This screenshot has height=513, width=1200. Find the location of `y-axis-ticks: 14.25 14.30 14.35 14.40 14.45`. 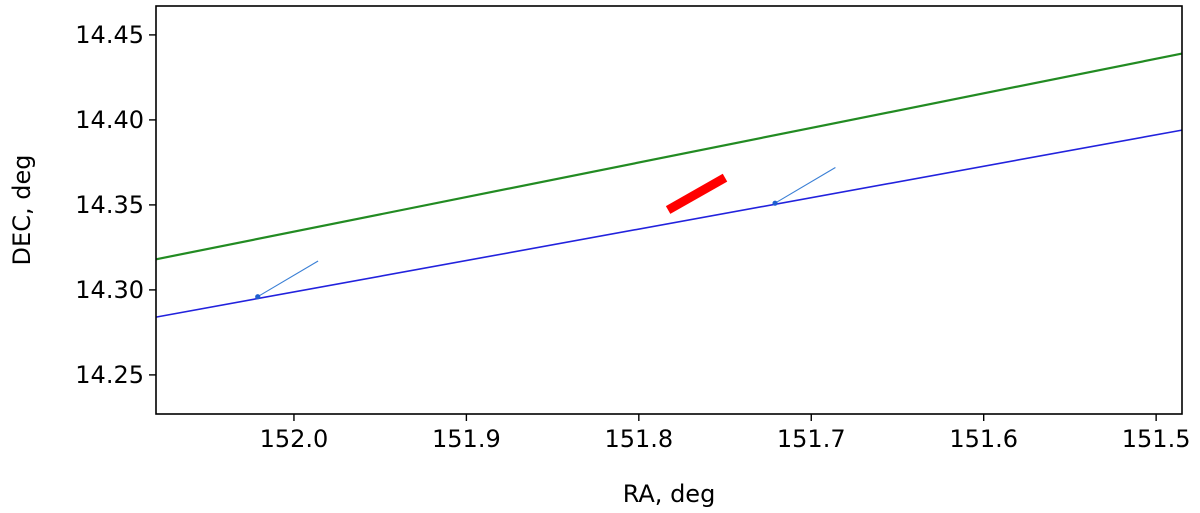

y-axis-ticks: 14.25 14.30 14.35 14.40 14.45 is located at coordinates (115, 205).